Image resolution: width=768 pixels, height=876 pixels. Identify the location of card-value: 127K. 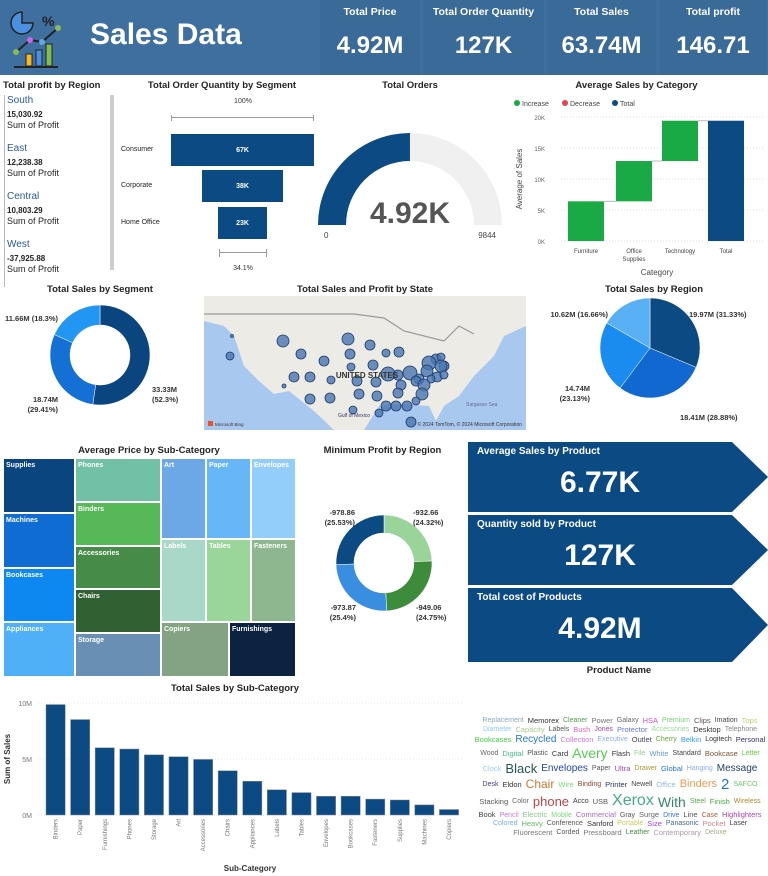
(600, 555).